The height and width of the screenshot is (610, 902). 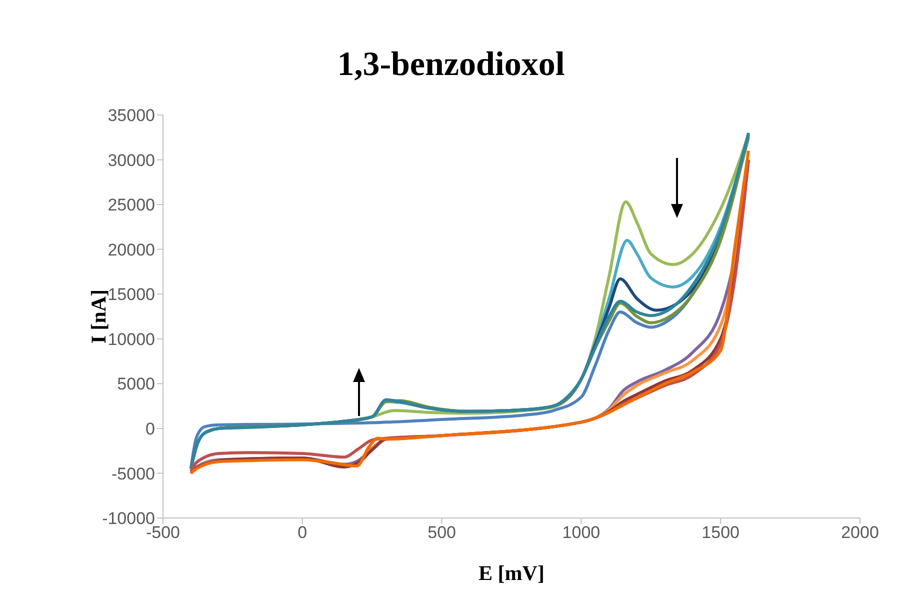 What do you see at coordinates (98, 316) in the screenshot?
I see `y-axis-title: I [nA]` at bounding box center [98, 316].